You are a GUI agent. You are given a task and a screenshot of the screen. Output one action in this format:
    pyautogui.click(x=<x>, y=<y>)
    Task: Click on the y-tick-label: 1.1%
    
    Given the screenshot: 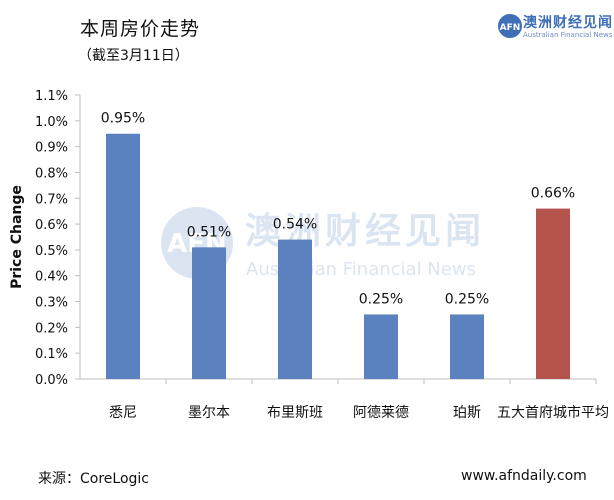 What is the action you would take?
    pyautogui.click(x=51, y=96)
    